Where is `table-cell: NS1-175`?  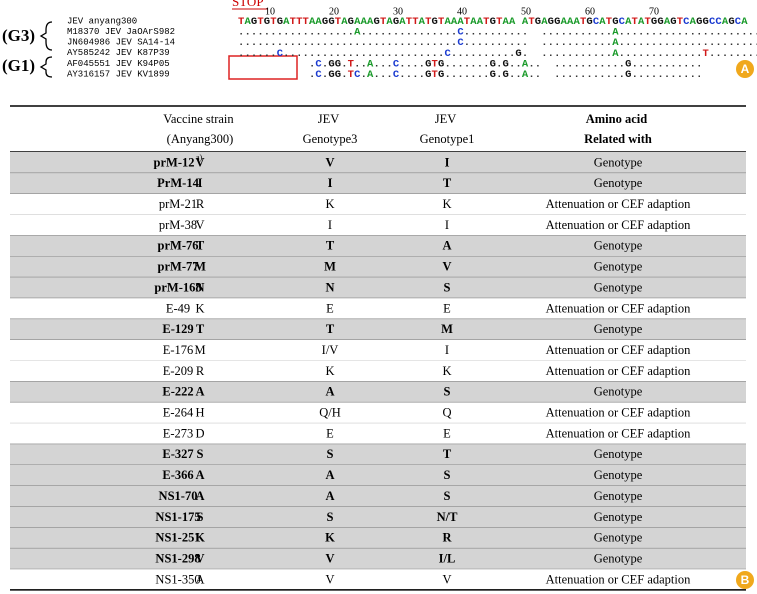
table-cell: NS1-175 is located at coordinates (177, 517).